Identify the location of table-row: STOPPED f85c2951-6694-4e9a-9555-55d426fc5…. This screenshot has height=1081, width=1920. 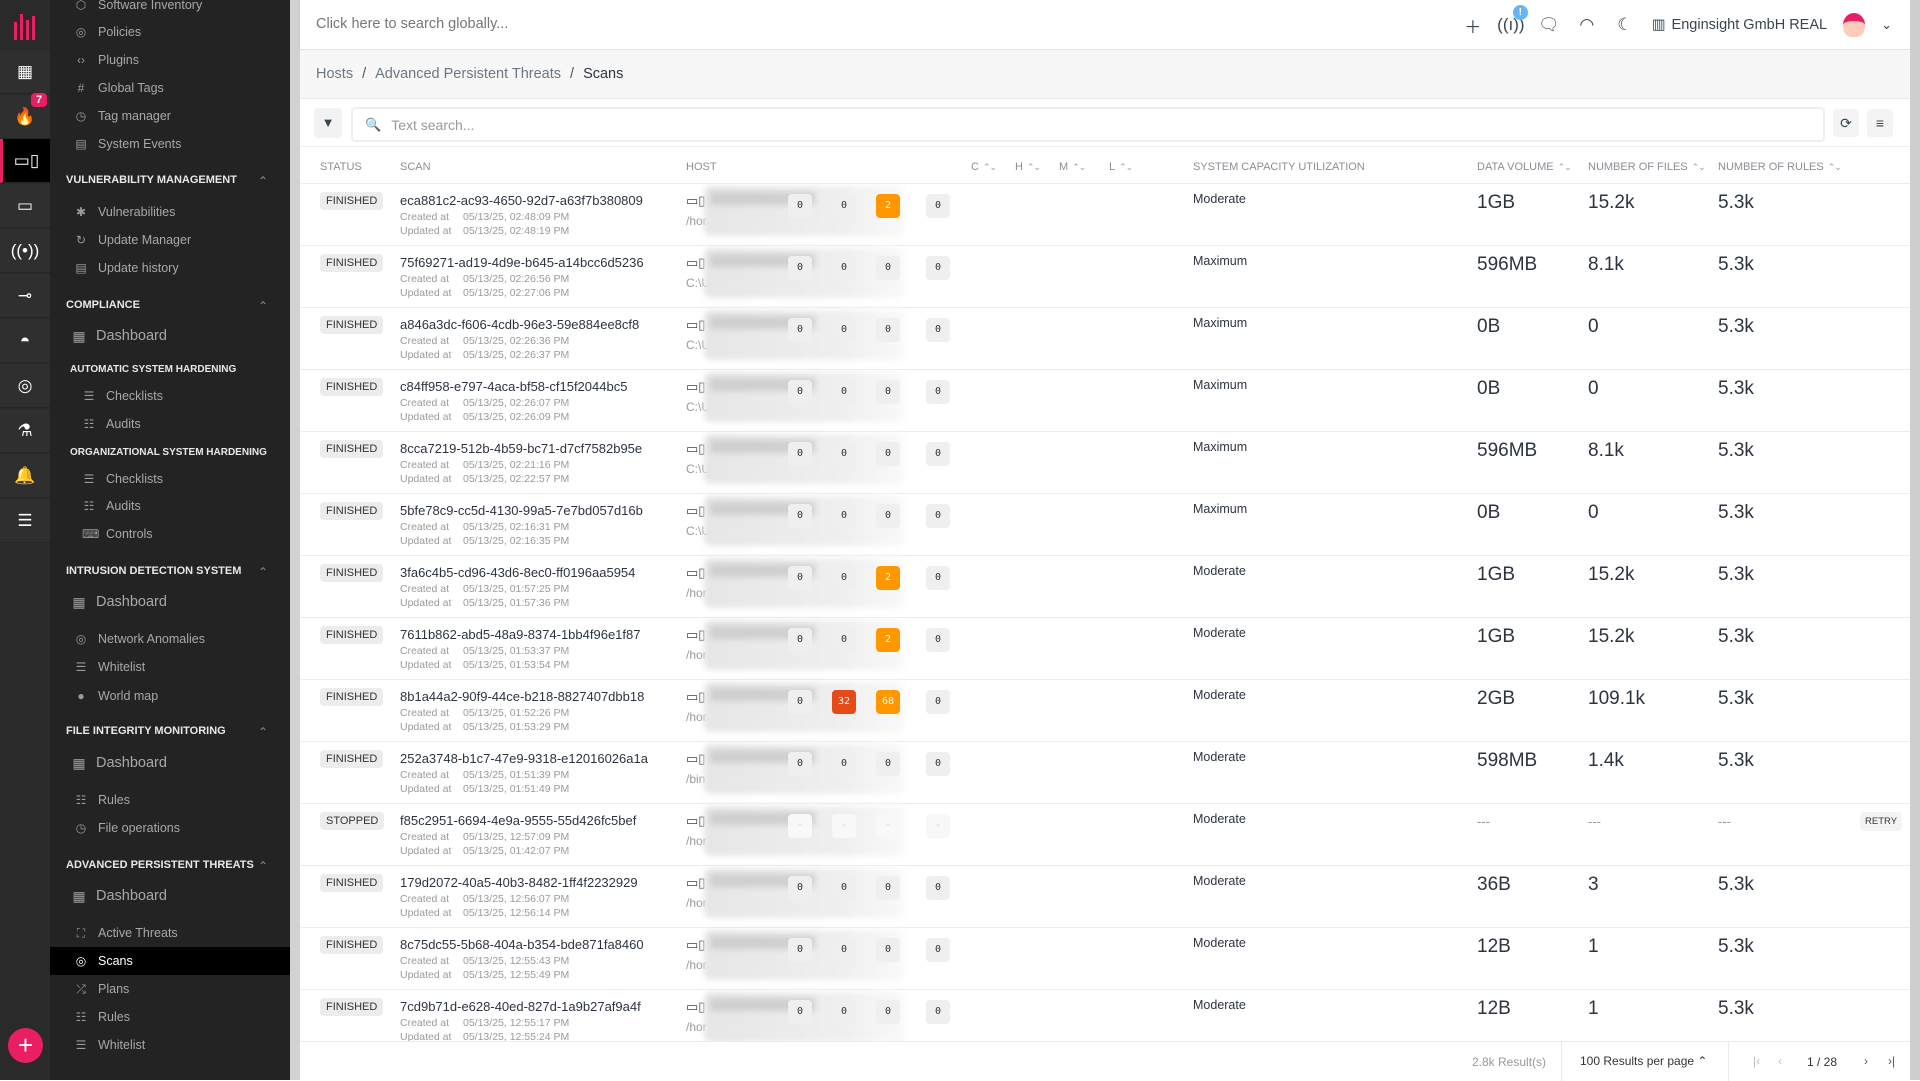
(1105, 835).